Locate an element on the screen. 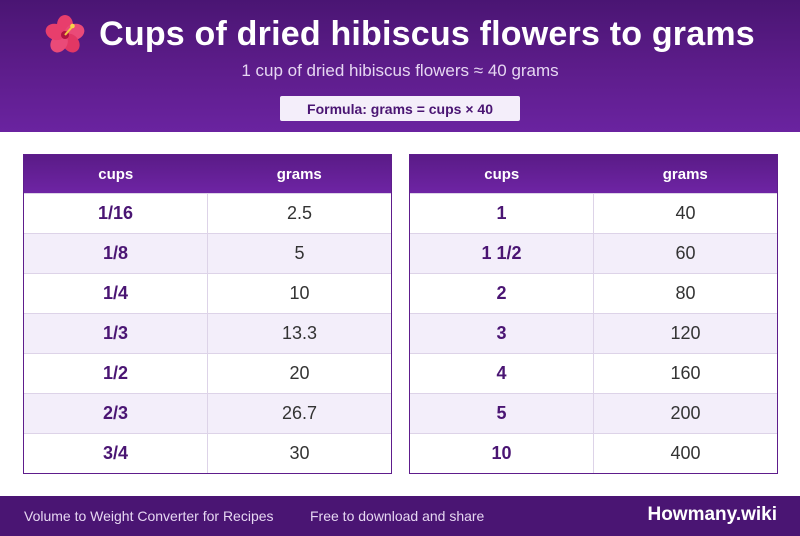 Image resolution: width=800 pixels, height=536 pixels. cups-cell: 1 1/2 is located at coordinates (502, 253).